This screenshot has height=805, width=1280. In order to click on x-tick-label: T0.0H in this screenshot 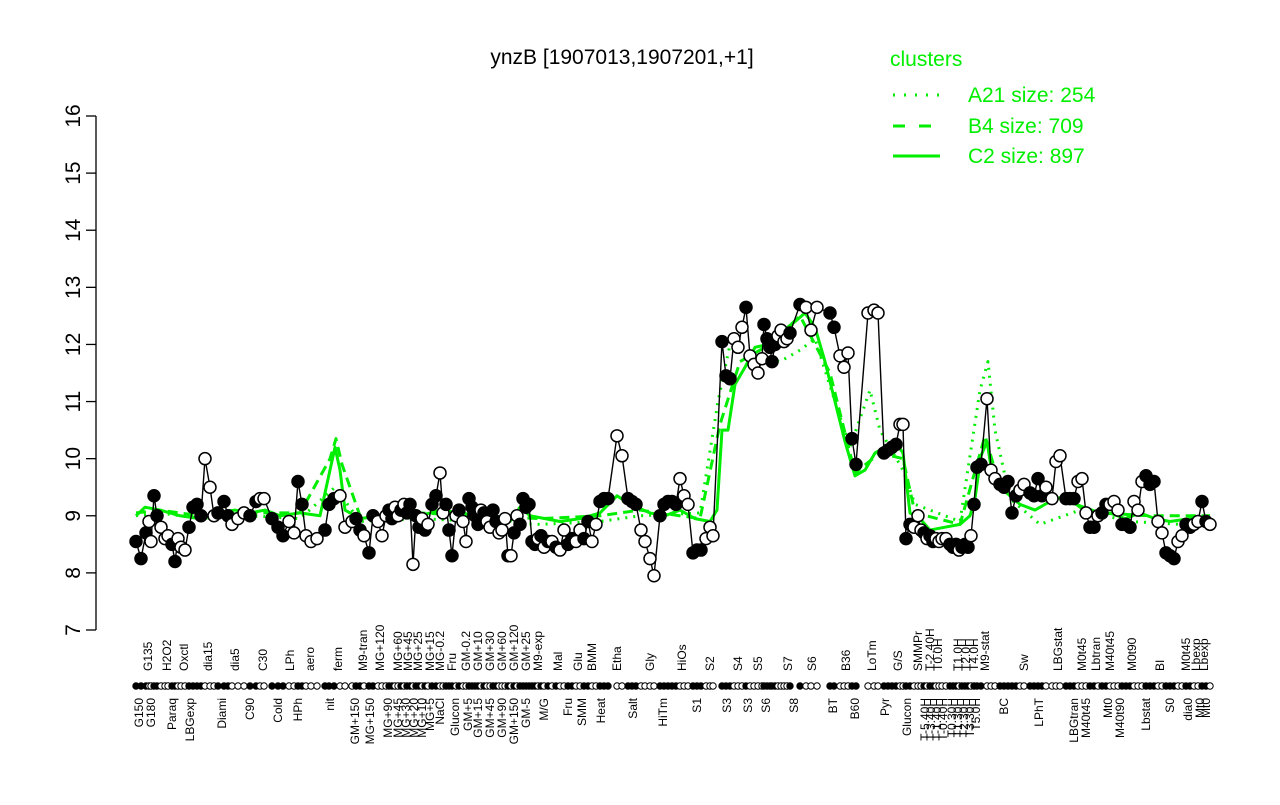, I will do `click(938, 654)`.